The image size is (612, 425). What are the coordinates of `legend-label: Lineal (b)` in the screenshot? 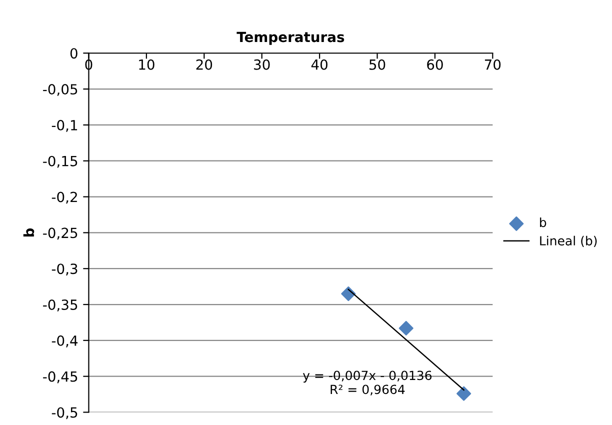 It's located at (568, 241).